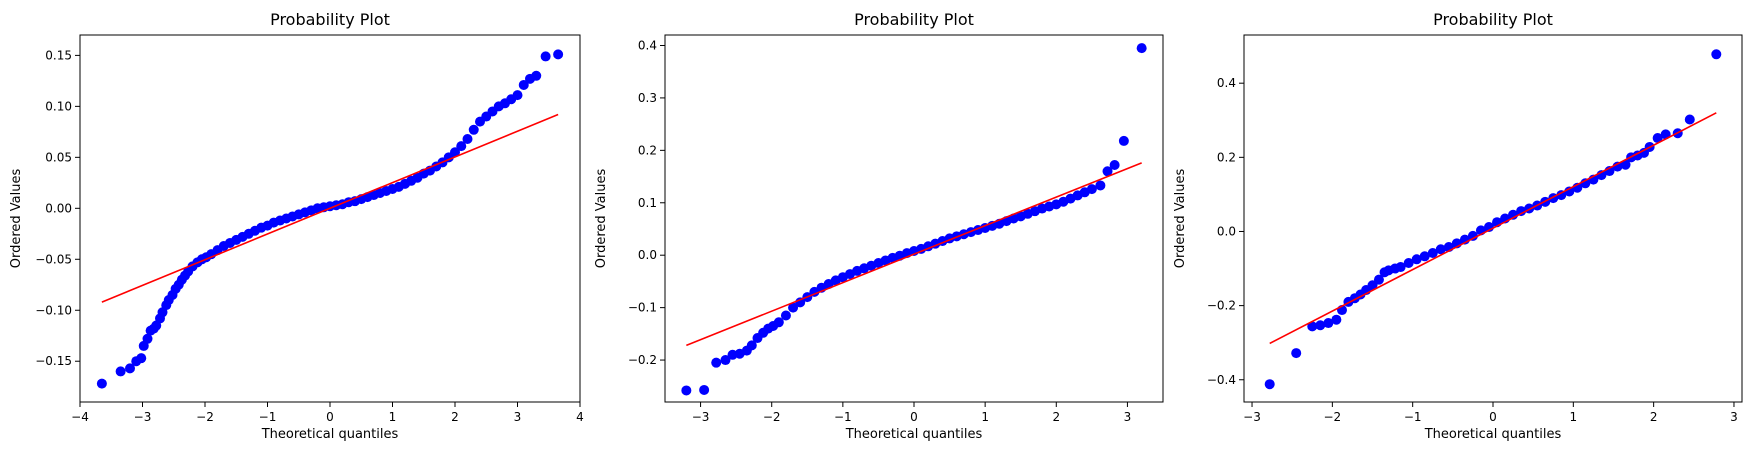 This screenshot has height=455, width=1749. I want to click on y-tick-label: −0.15, so click(53, 361).